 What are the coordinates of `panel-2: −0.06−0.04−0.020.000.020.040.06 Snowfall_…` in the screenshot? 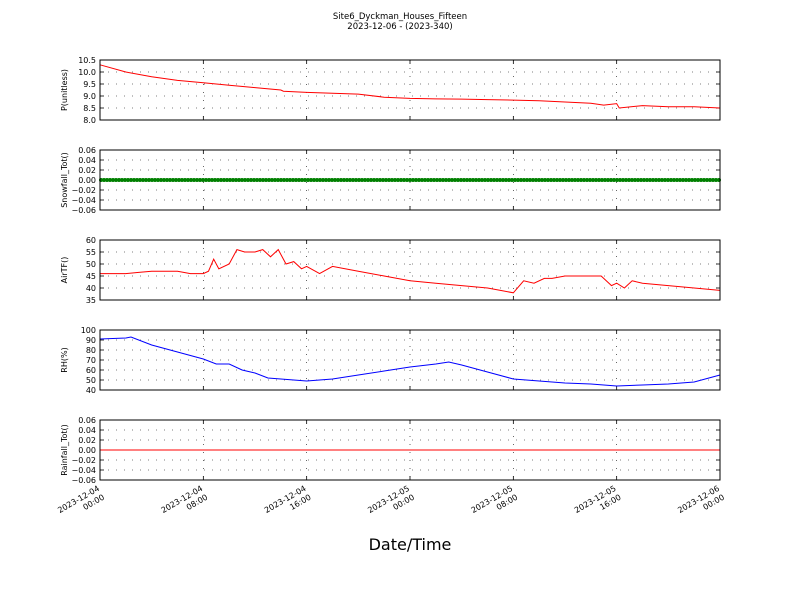 It's located at (390, 180).